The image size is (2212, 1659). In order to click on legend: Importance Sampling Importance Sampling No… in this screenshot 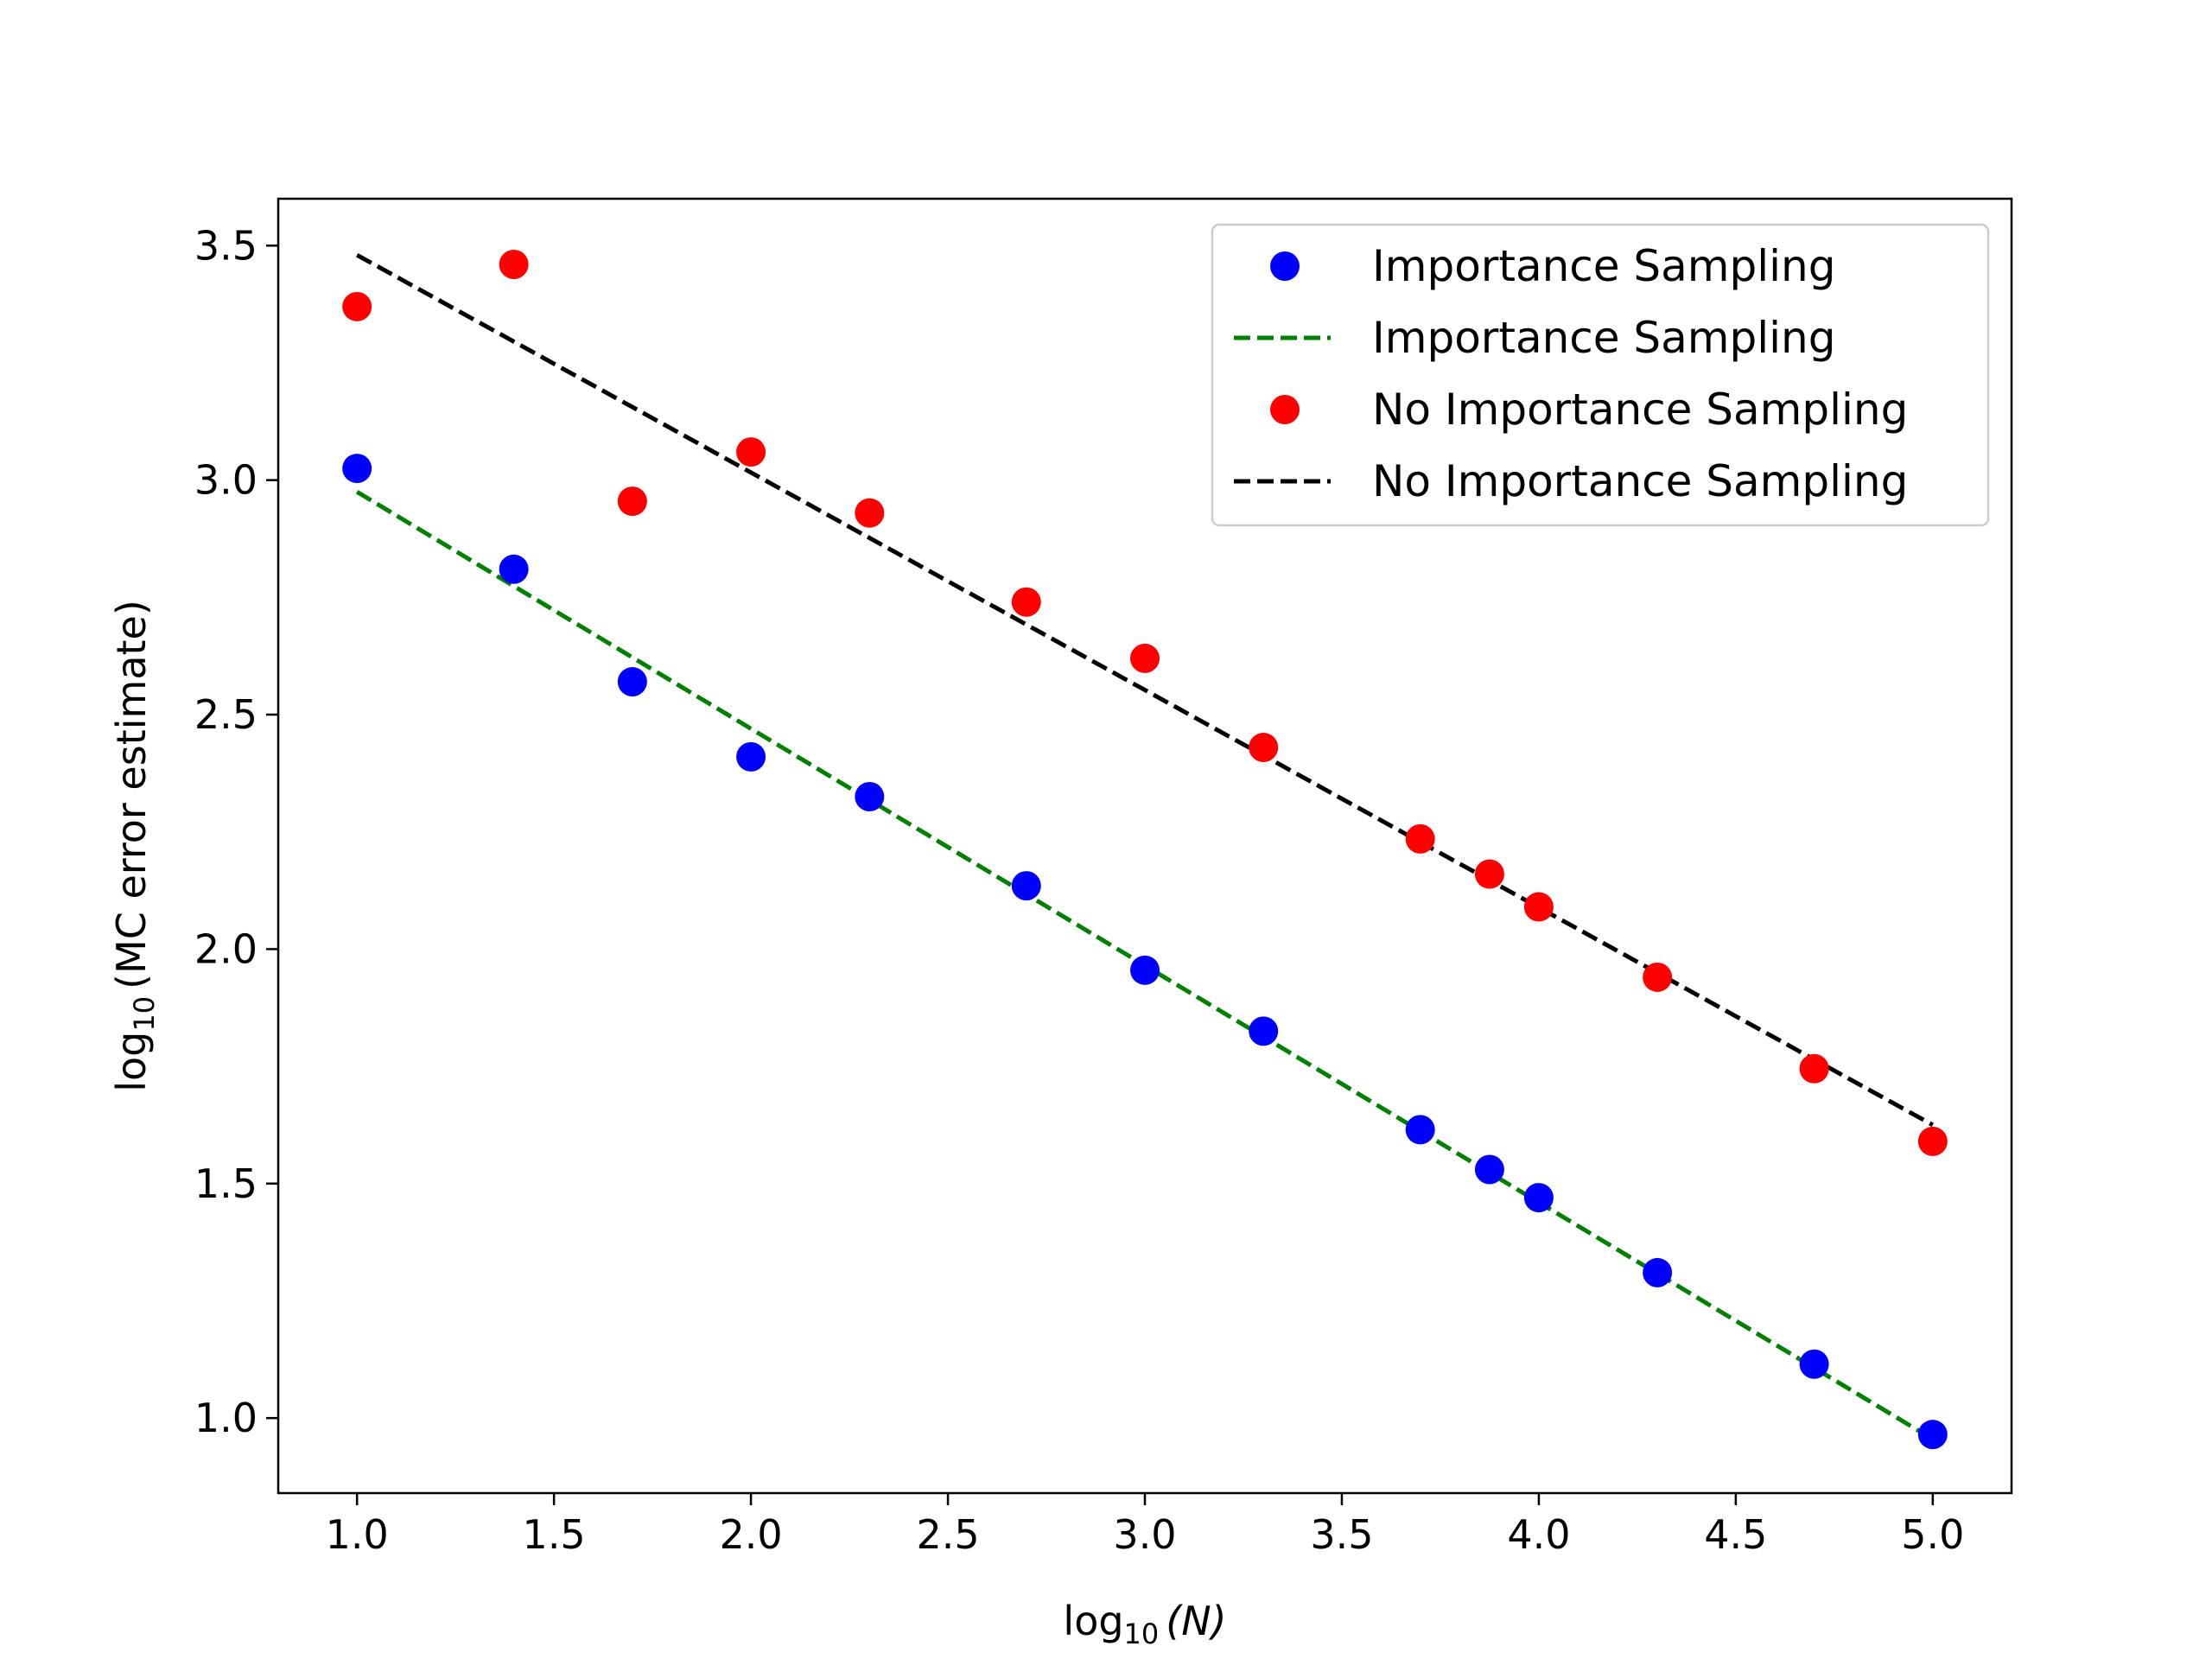, I will do `click(1600, 375)`.